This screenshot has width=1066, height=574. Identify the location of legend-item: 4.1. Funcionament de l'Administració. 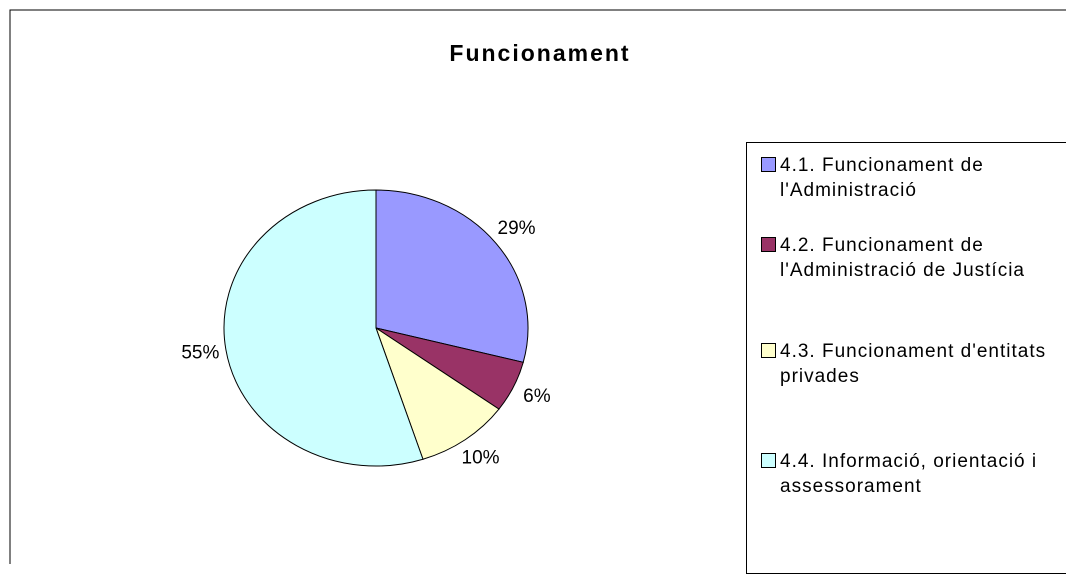
(911, 178).